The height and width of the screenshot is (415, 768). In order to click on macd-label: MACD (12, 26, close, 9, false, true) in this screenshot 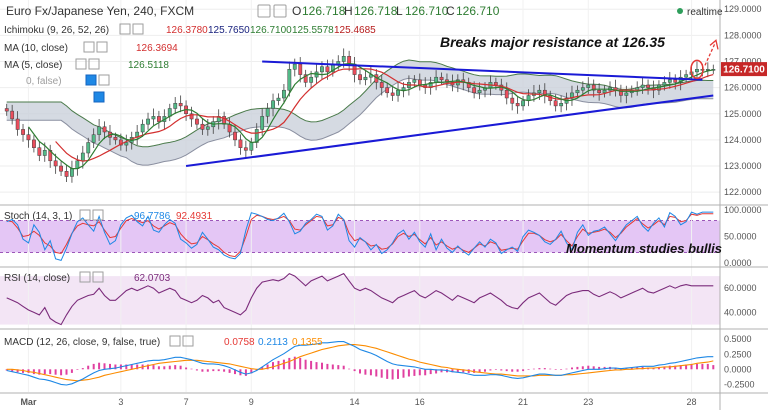, I will do `click(82, 342)`.